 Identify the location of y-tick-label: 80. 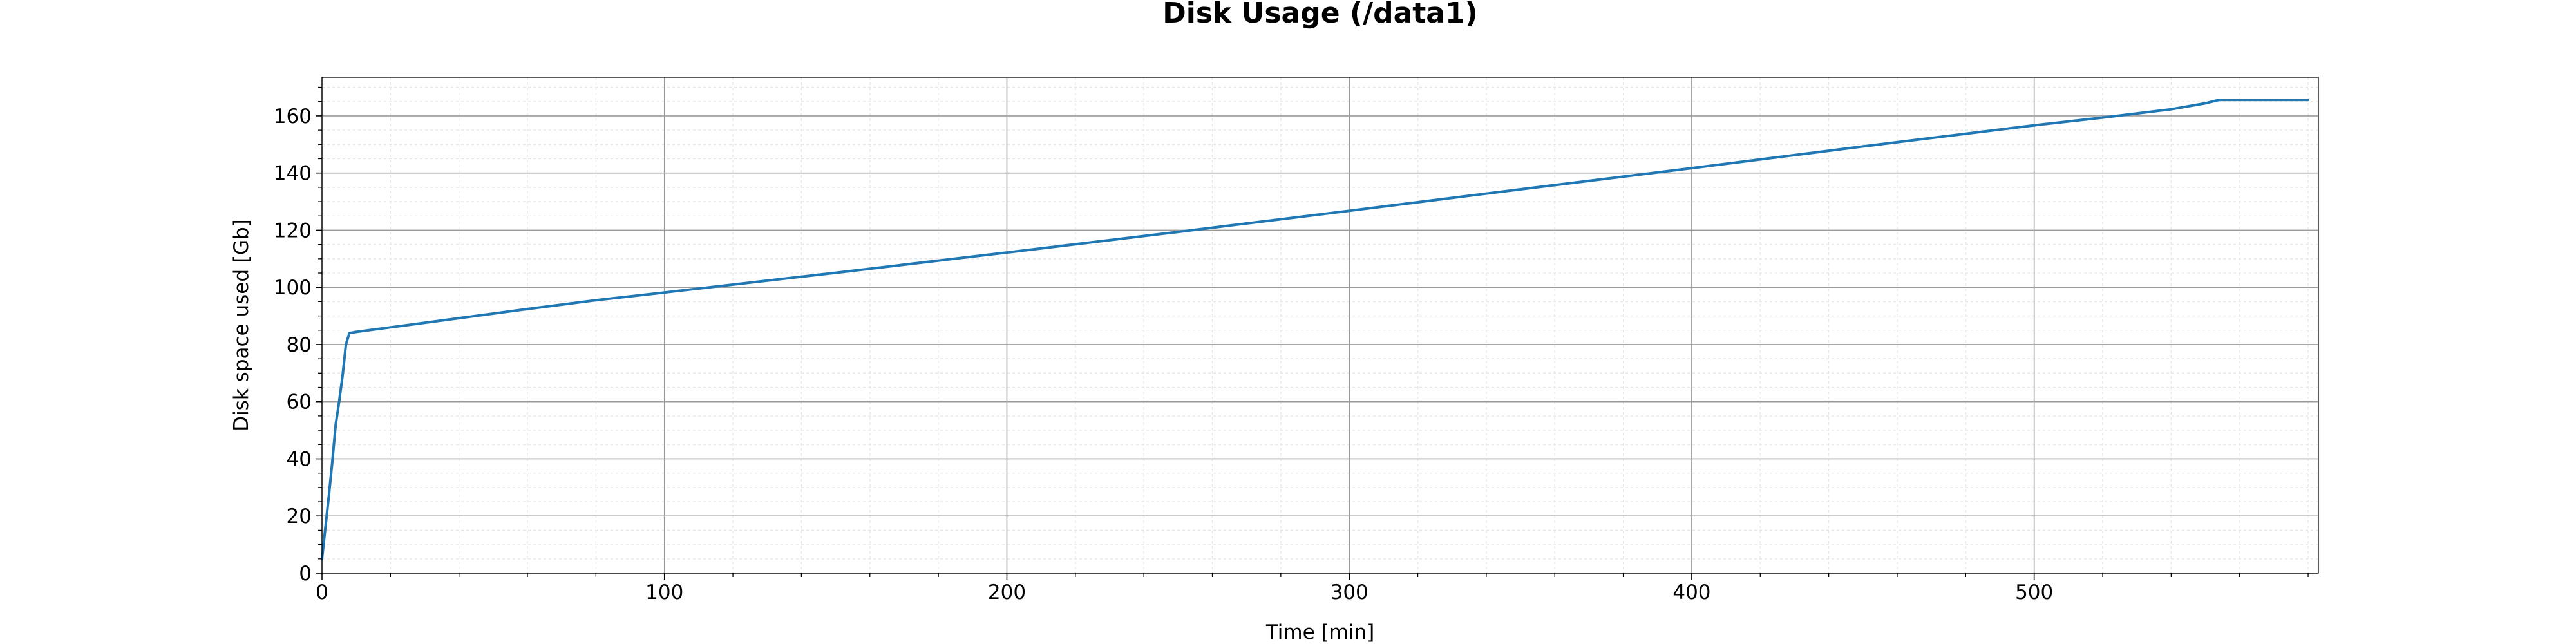
(299, 346).